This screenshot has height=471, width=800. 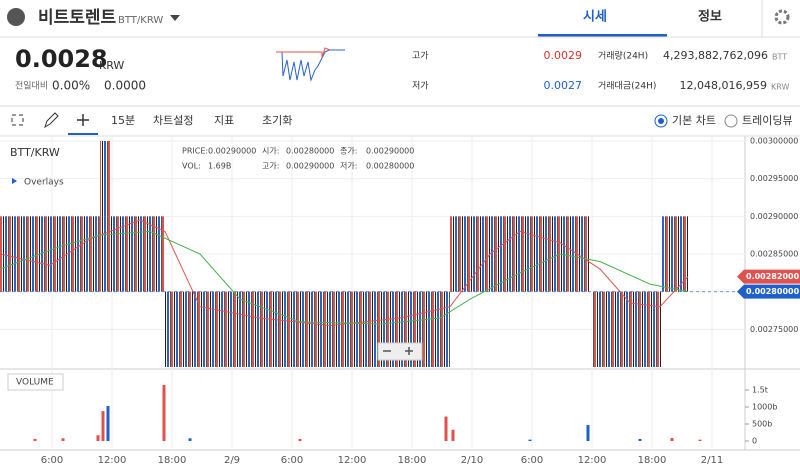 What do you see at coordinates (348, 166) in the screenshot?
I see `info-label: 저가:` at bounding box center [348, 166].